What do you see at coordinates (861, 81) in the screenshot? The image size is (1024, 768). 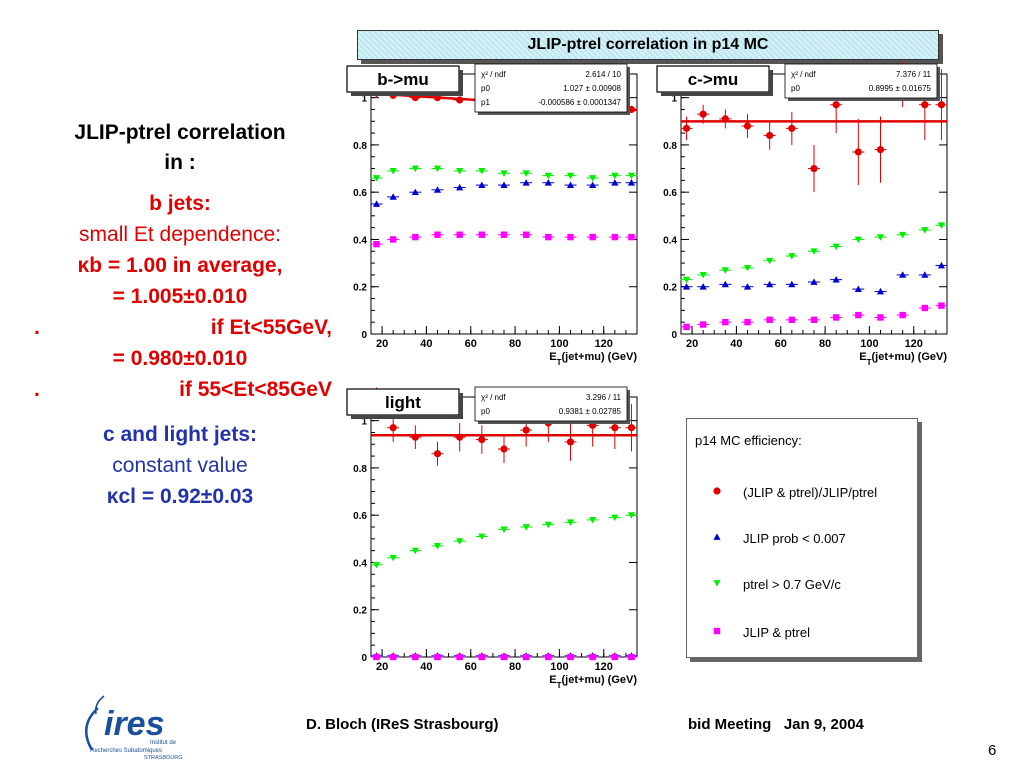 I see `fit-box` at bounding box center [861, 81].